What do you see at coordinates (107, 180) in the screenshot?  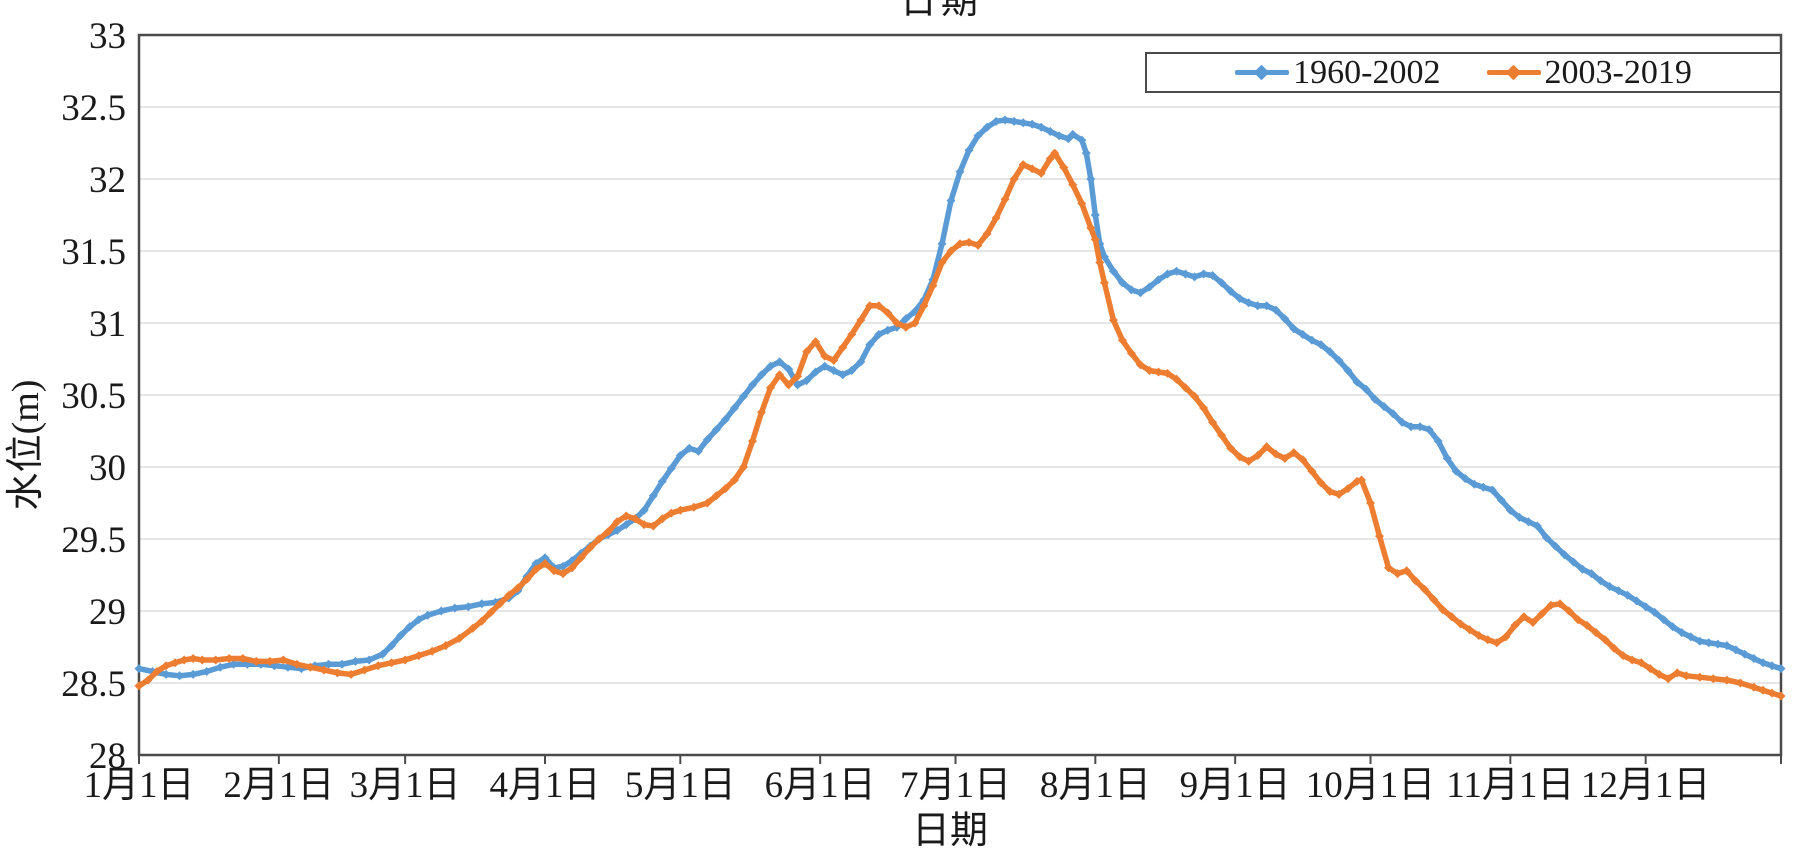 I see `y-tick-label: 32` at bounding box center [107, 180].